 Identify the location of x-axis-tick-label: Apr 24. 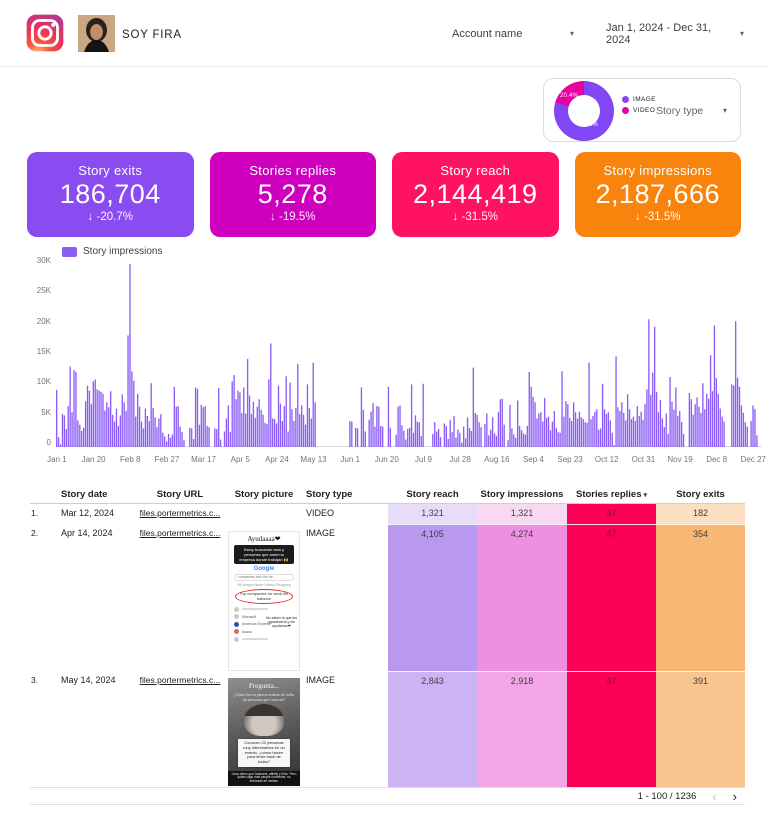
(277, 459).